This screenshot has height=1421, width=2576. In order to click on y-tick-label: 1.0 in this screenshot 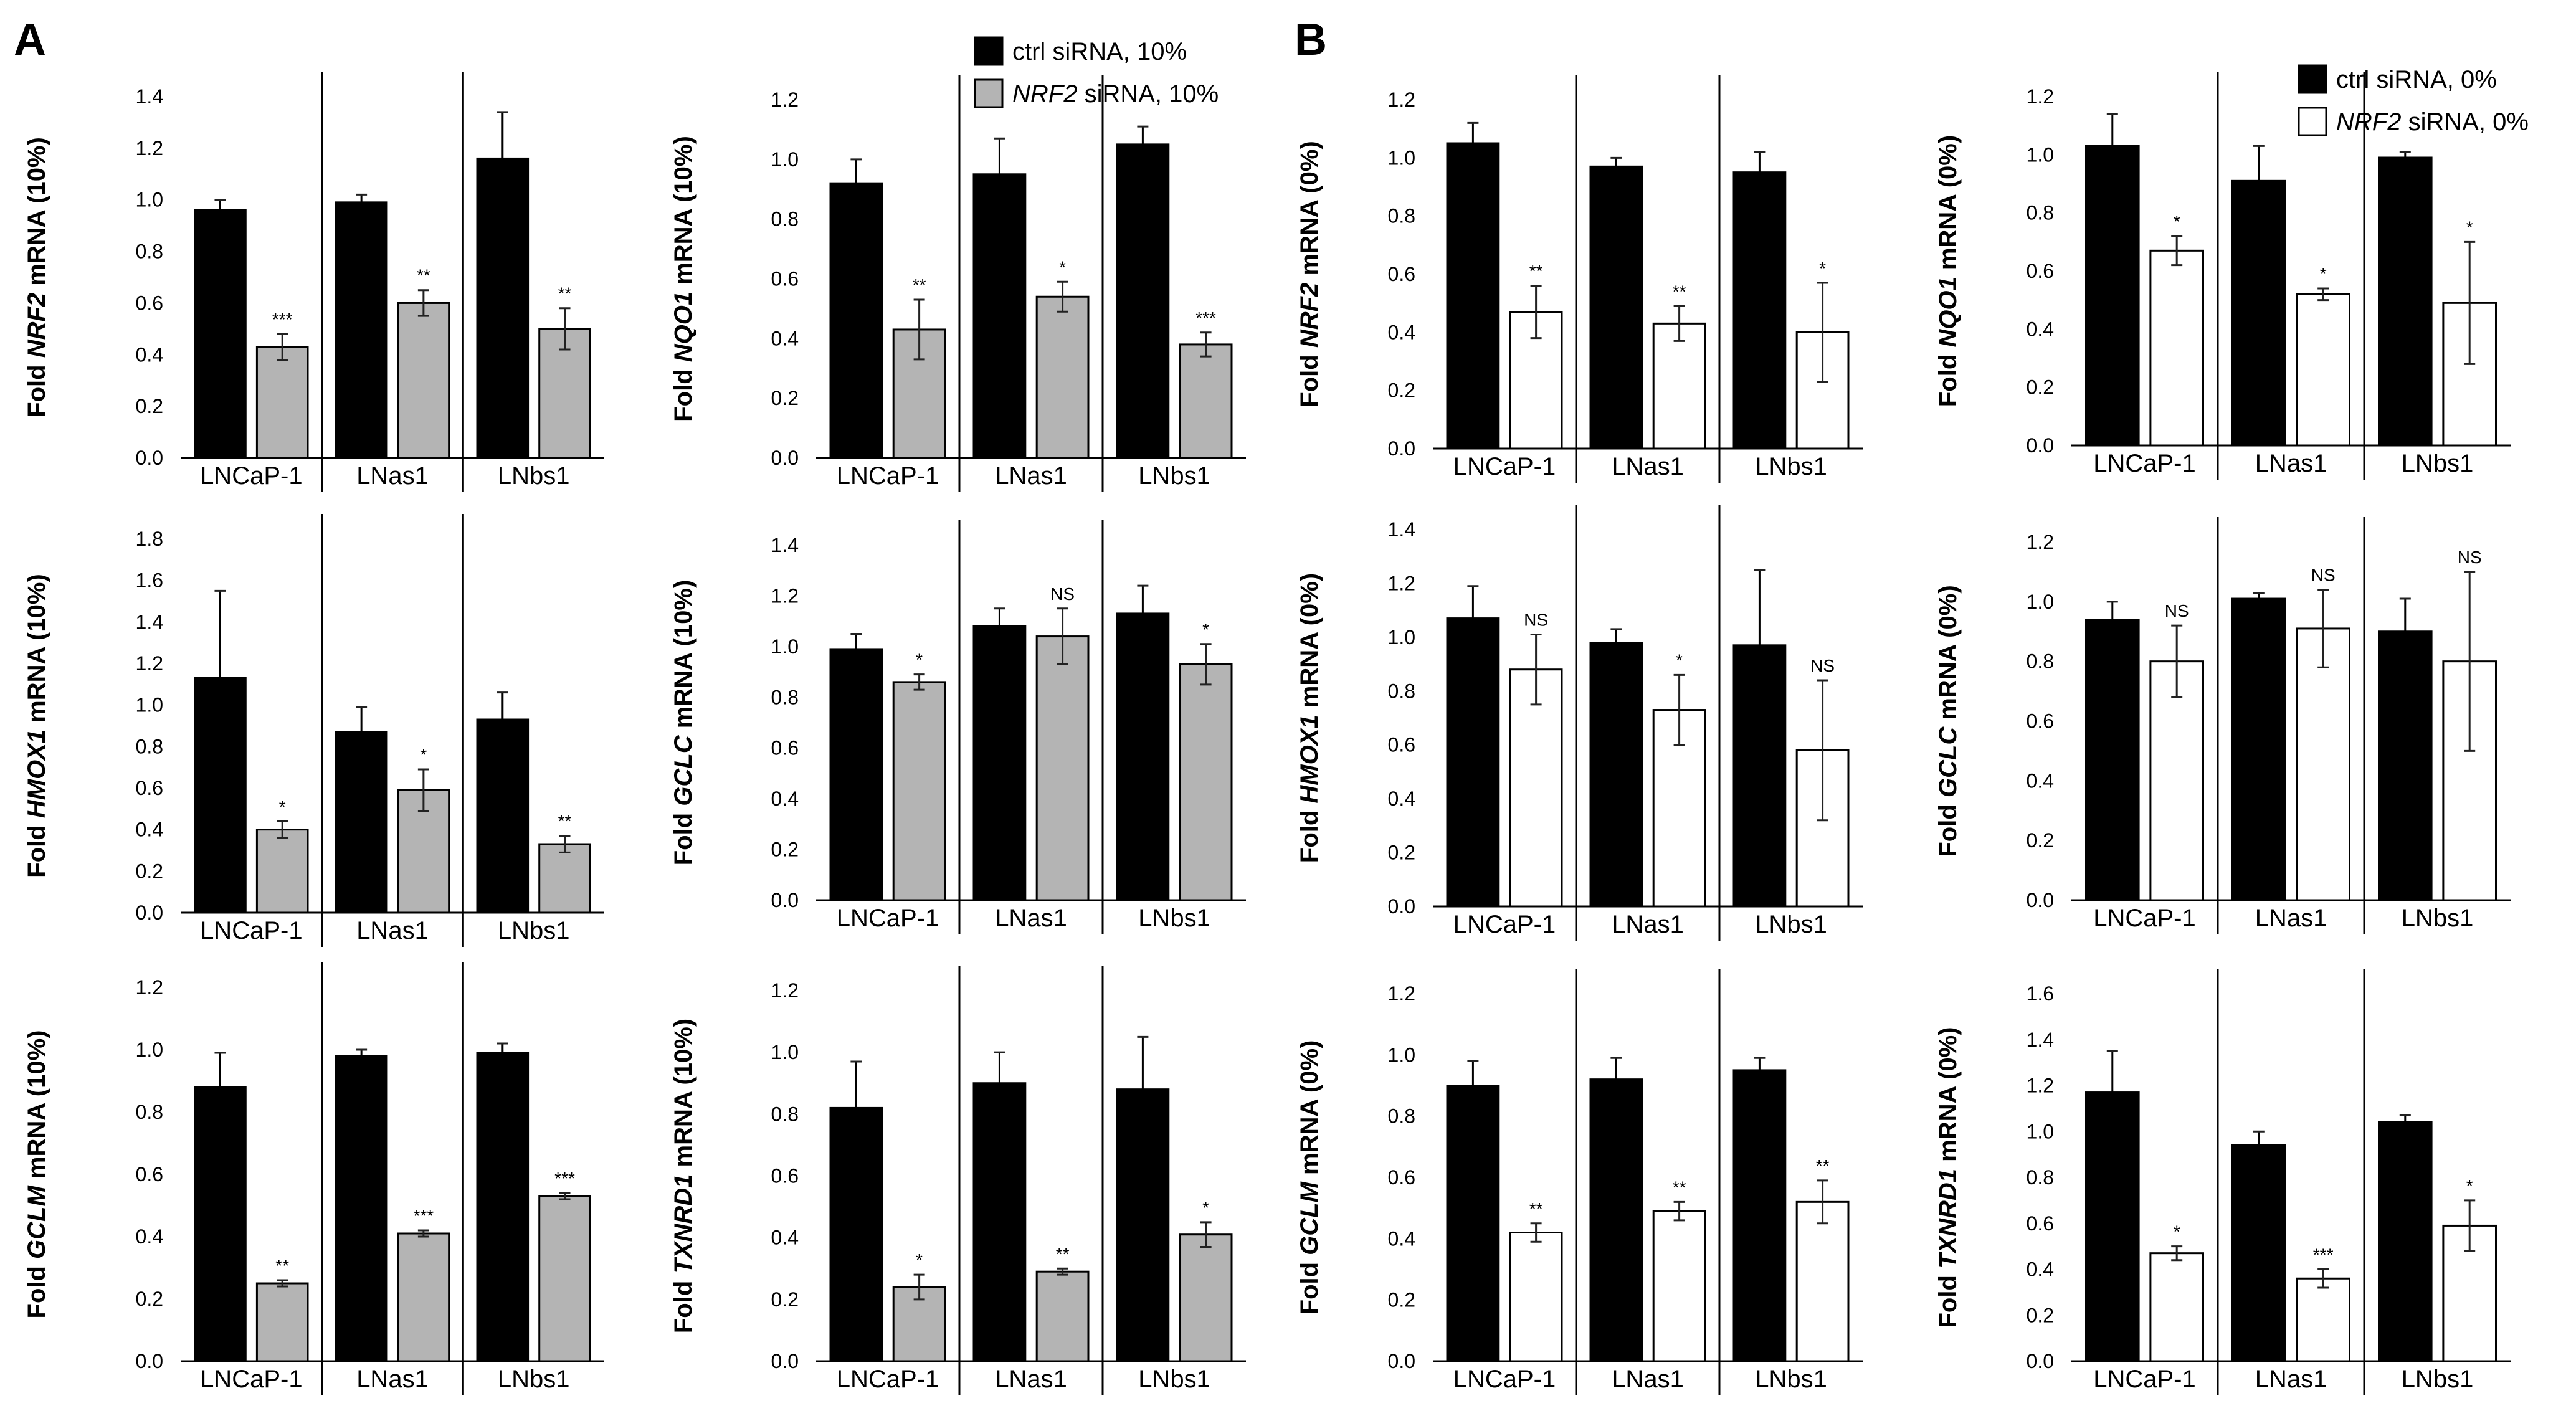, I will do `click(1401, 1054)`.